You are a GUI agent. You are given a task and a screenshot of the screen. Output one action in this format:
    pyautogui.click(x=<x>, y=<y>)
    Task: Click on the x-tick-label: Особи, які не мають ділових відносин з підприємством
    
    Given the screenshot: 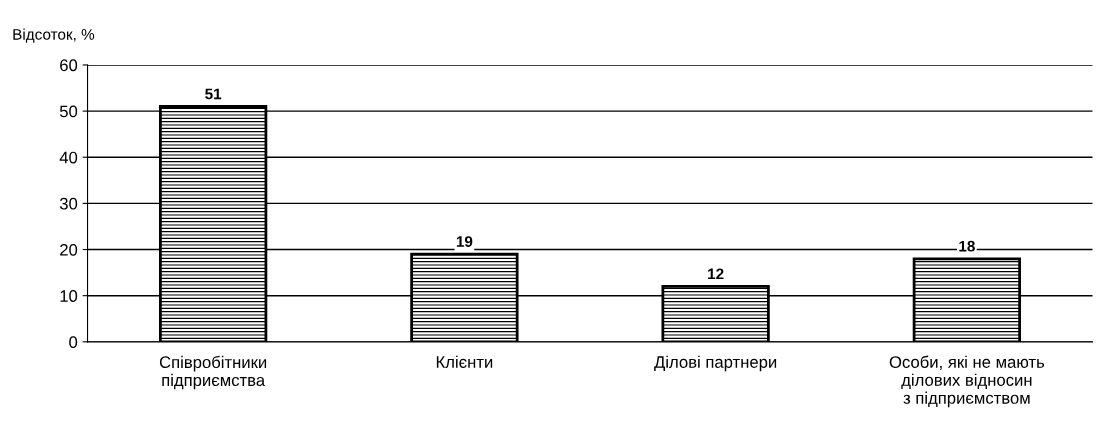 What is the action you would take?
    pyautogui.click(x=967, y=381)
    